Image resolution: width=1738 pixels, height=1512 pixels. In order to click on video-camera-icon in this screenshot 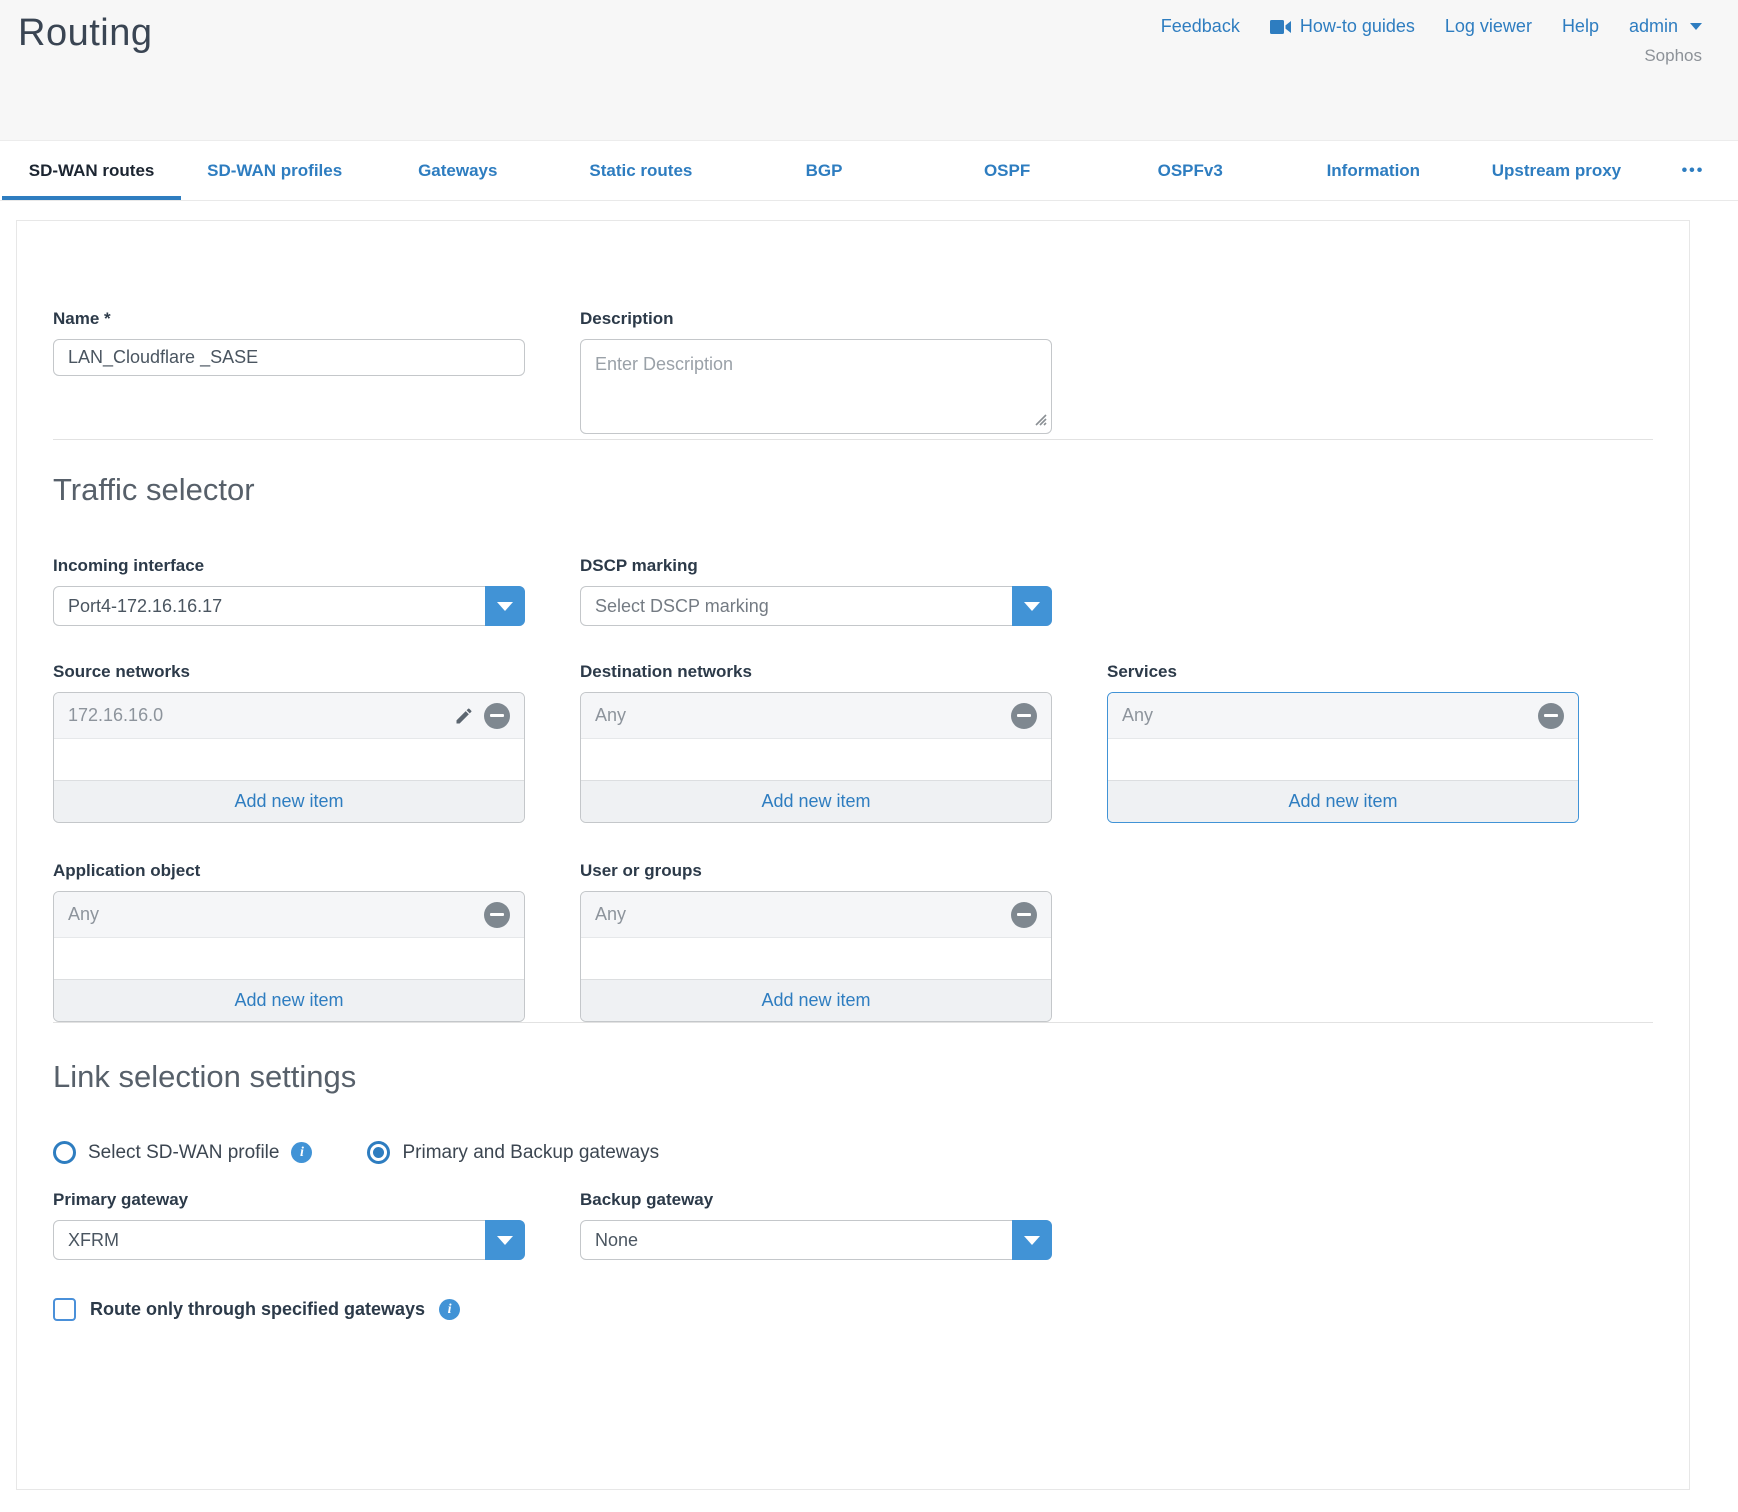, I will do `click(1280, 27)`.